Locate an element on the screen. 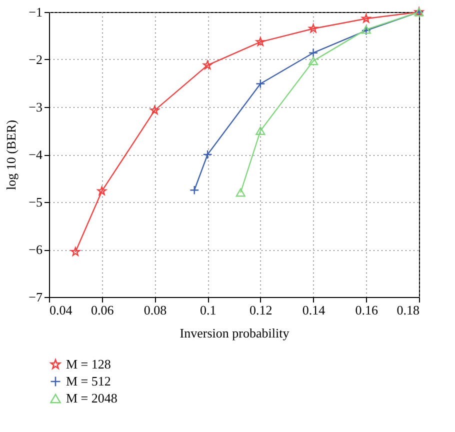  x-tick-label: 0.14 is located at coordinates (314, 310).